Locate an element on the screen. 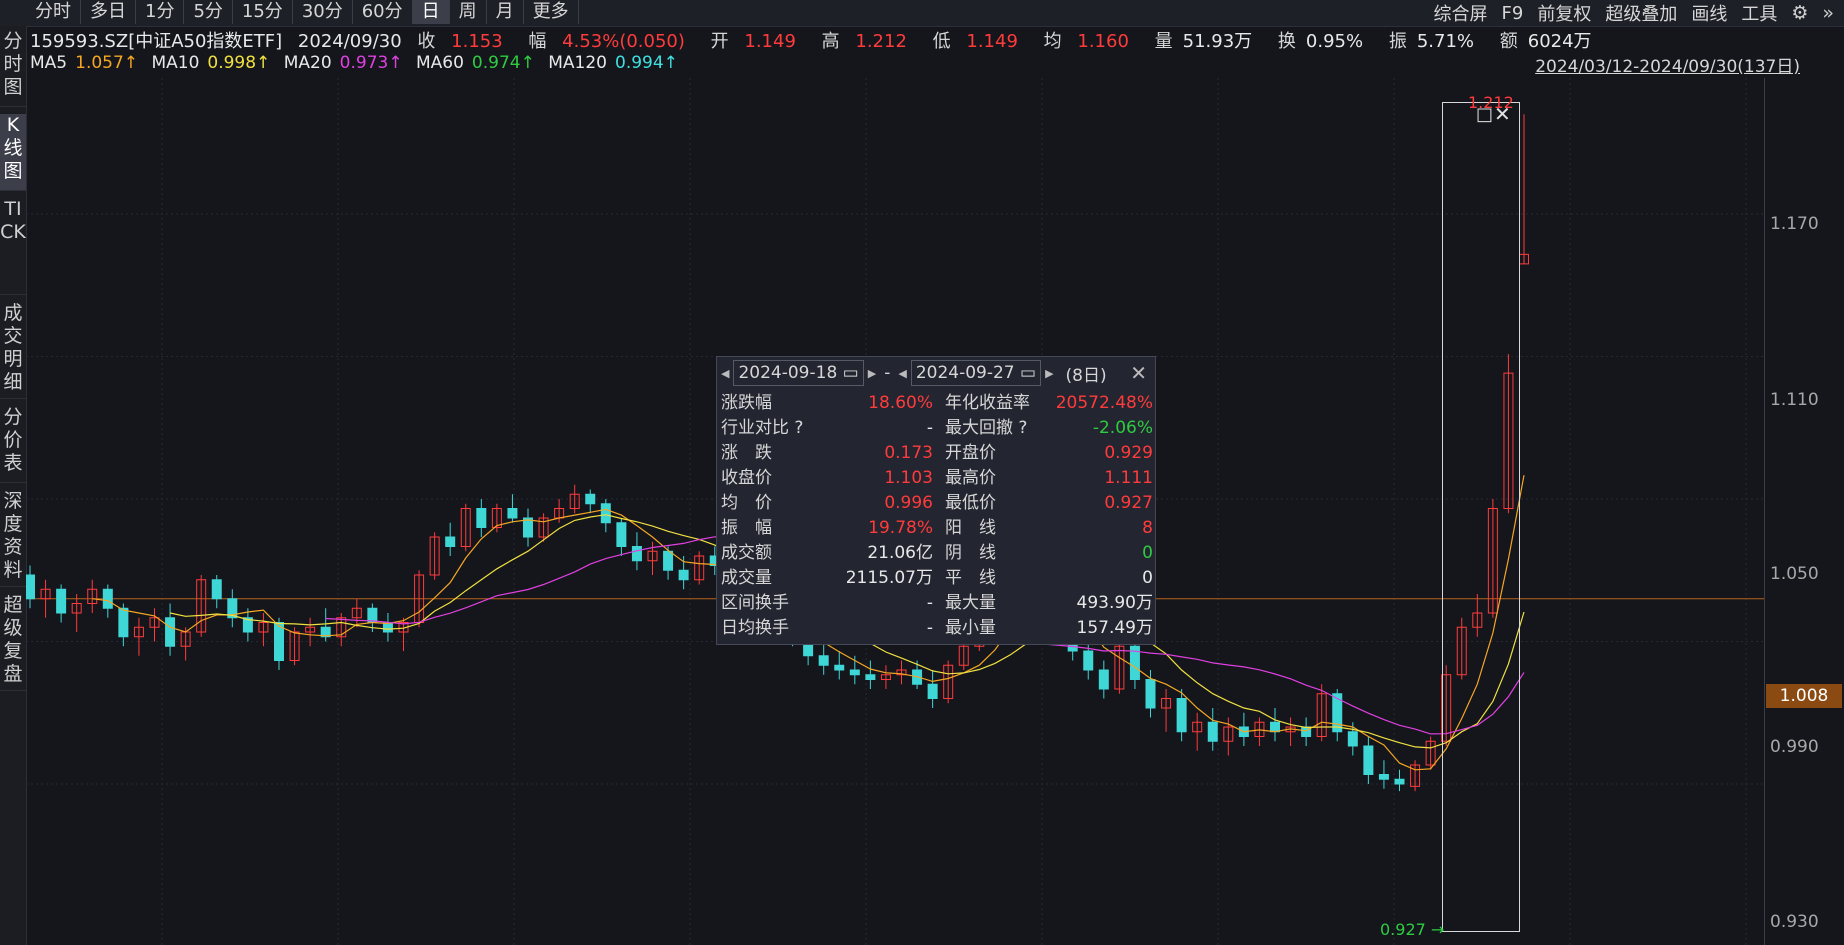 The image size is (1844, 945). maximize-icon: □ is located at coordinates (1485, 114).